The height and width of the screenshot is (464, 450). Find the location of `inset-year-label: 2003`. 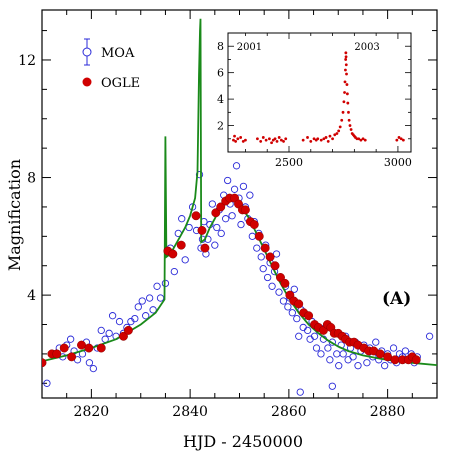

inset-year-label: 2003 is located at coordinates (366, 47).